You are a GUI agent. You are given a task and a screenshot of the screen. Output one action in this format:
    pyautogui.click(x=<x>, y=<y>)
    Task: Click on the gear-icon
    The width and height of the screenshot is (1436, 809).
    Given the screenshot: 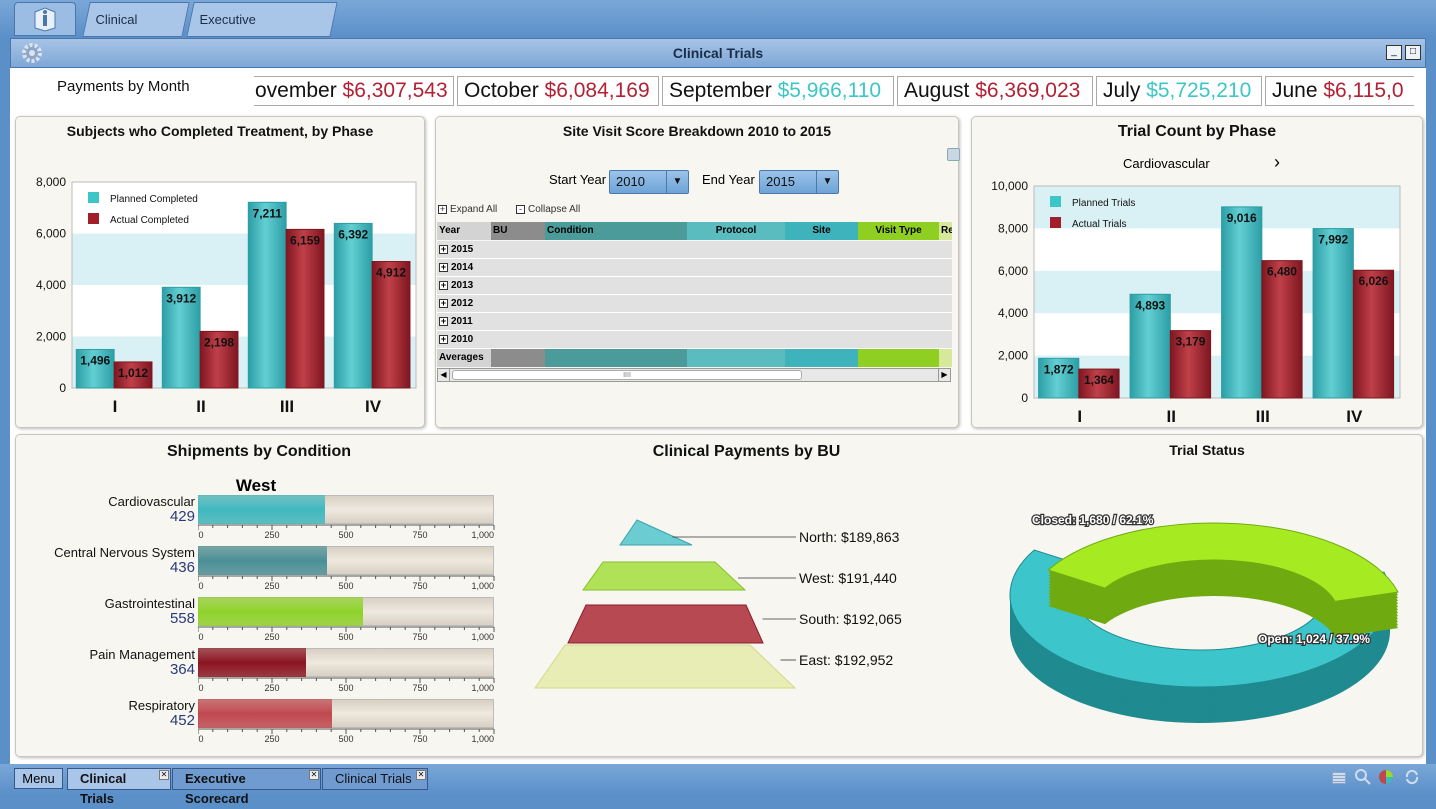 What is the action you would take?
    pyautogui.click(x=32, y=53)
    